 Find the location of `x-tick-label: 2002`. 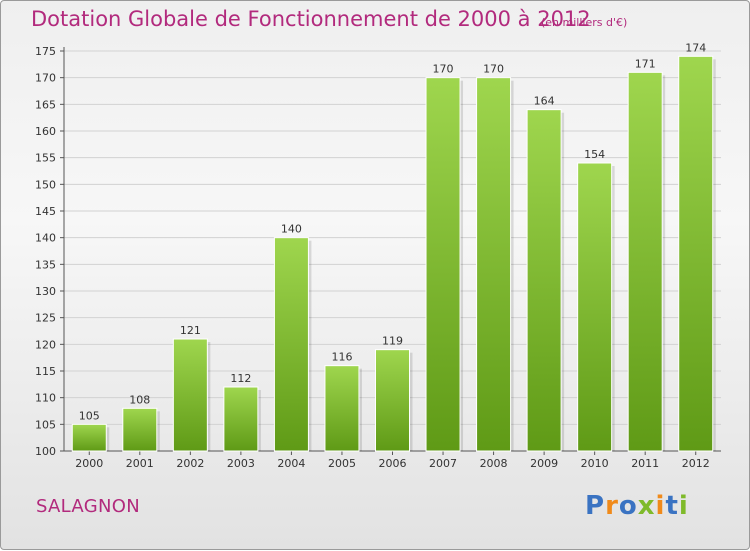

x-tick-label: 2002 is located at coordinates (190, 463).